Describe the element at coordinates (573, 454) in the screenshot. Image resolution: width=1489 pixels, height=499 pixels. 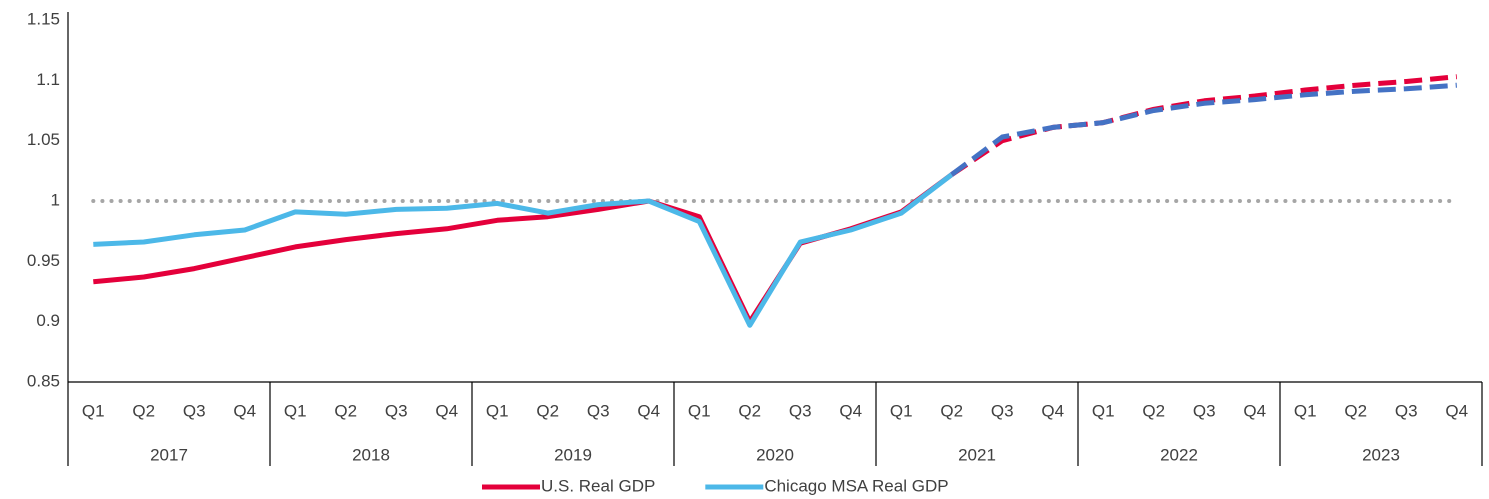
I see `x-group-label: 2019` at that location.